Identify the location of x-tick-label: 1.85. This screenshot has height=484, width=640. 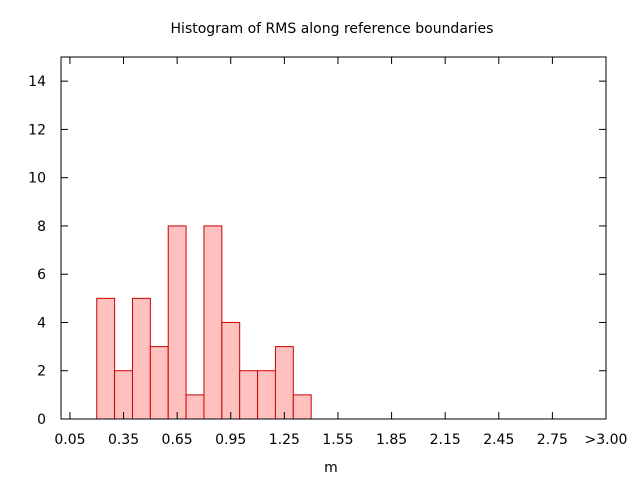
(391, 440).